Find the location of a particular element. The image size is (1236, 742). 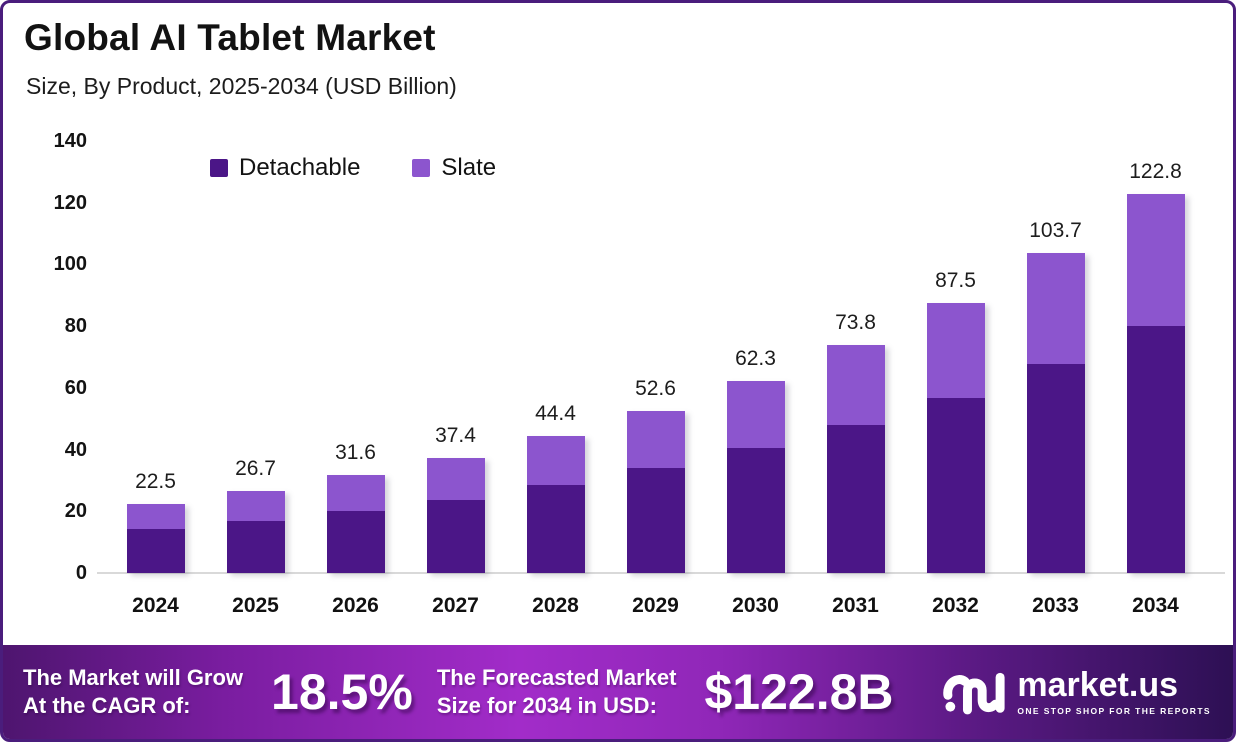

legend-label: Slate is located at coordinates (469, 167).